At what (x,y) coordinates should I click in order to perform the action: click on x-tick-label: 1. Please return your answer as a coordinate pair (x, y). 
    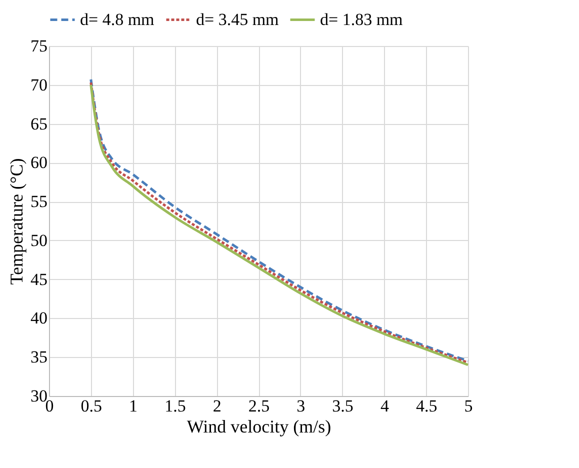
    Looking at the image, I should click on (133, 406).